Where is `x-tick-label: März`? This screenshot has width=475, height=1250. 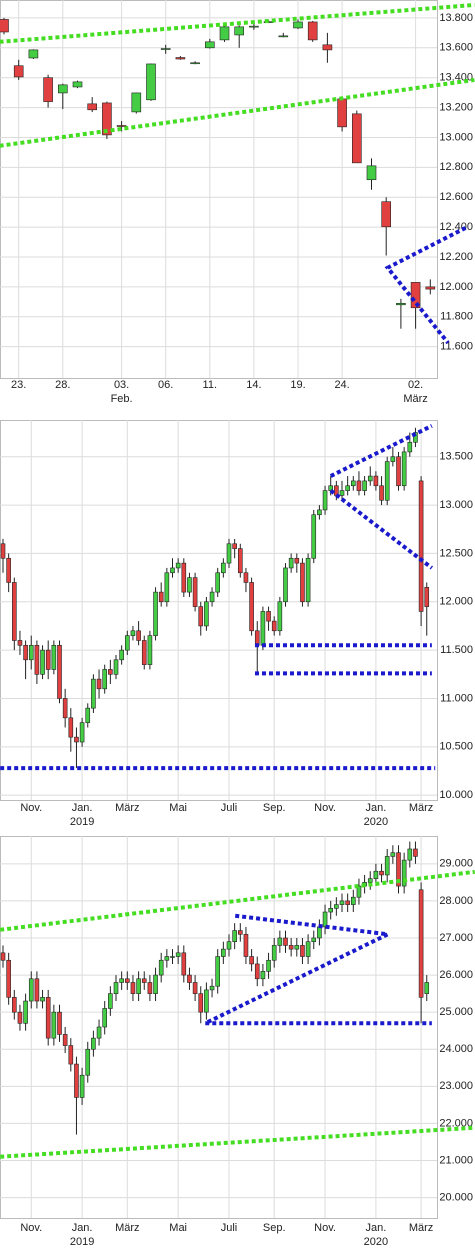 x-tick-label: März is located at coordinates (421, 1228).